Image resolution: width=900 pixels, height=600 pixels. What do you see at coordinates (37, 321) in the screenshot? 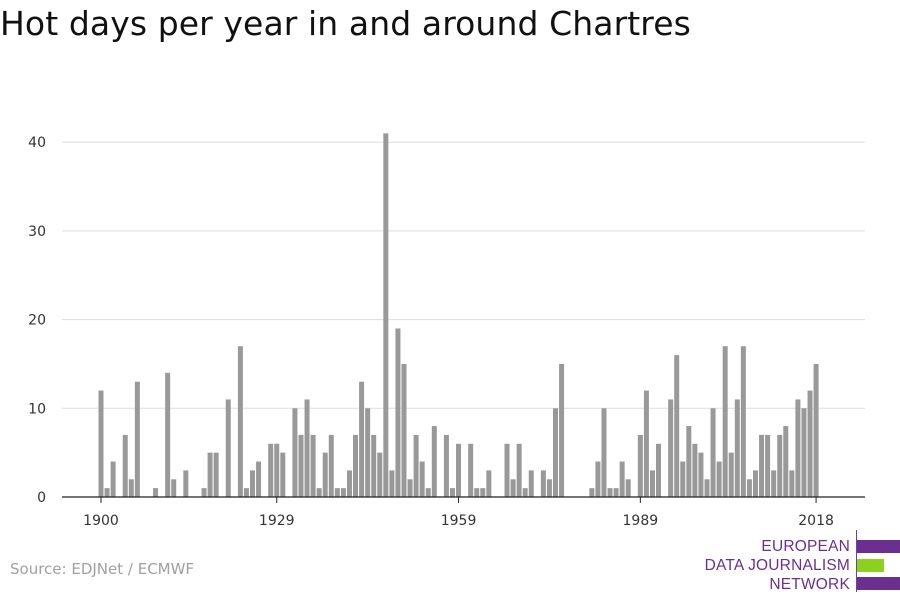
I see `y-tick-label: 20` at bounding box center [37, 321].